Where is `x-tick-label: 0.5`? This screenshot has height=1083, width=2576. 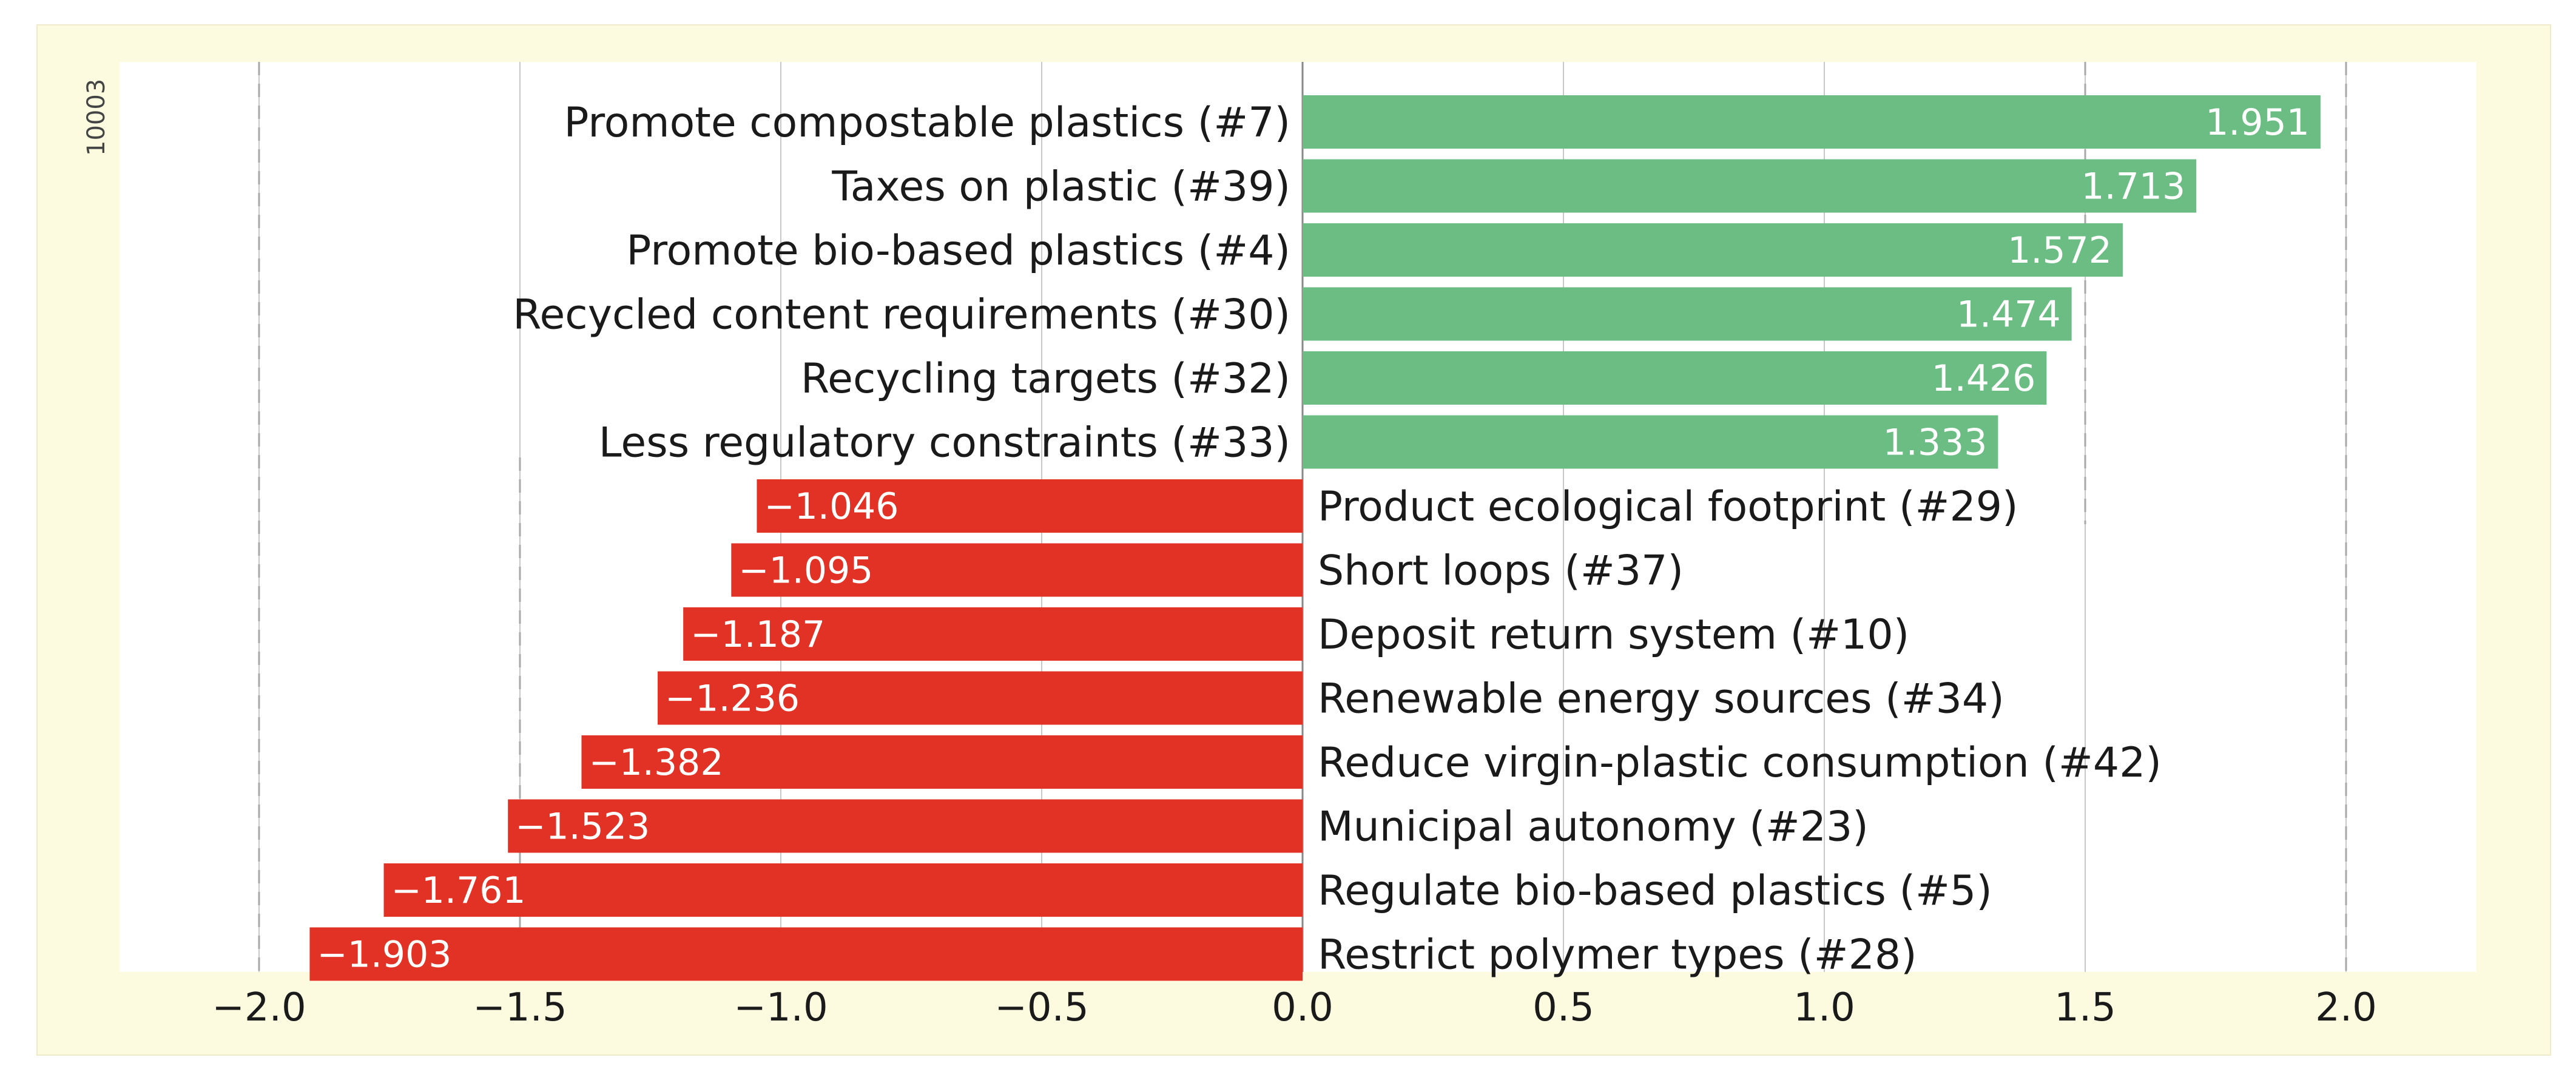
x-tick-label: 0.5 is located at coordinates (1563, 1007).